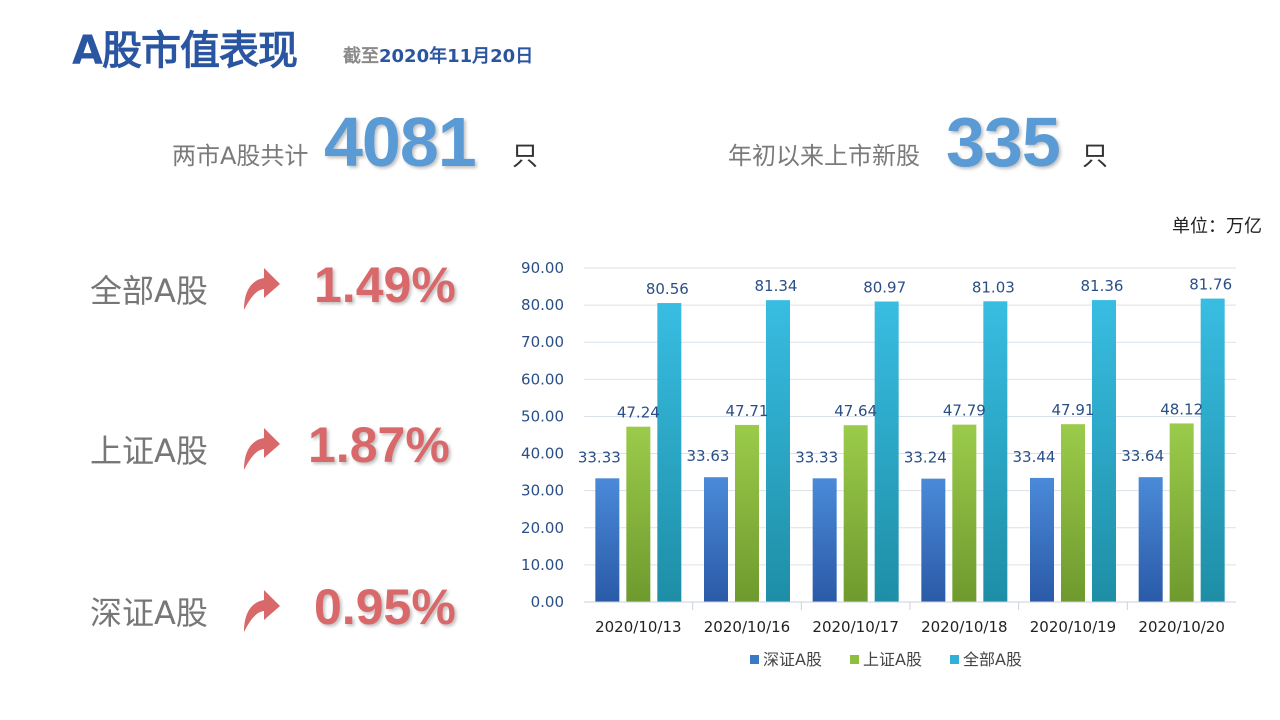 This screenshot has width=1280, height=720. Describe the element at coordinates (993, 287) in the screenshot. I see `data-label: 81.03` at that location.